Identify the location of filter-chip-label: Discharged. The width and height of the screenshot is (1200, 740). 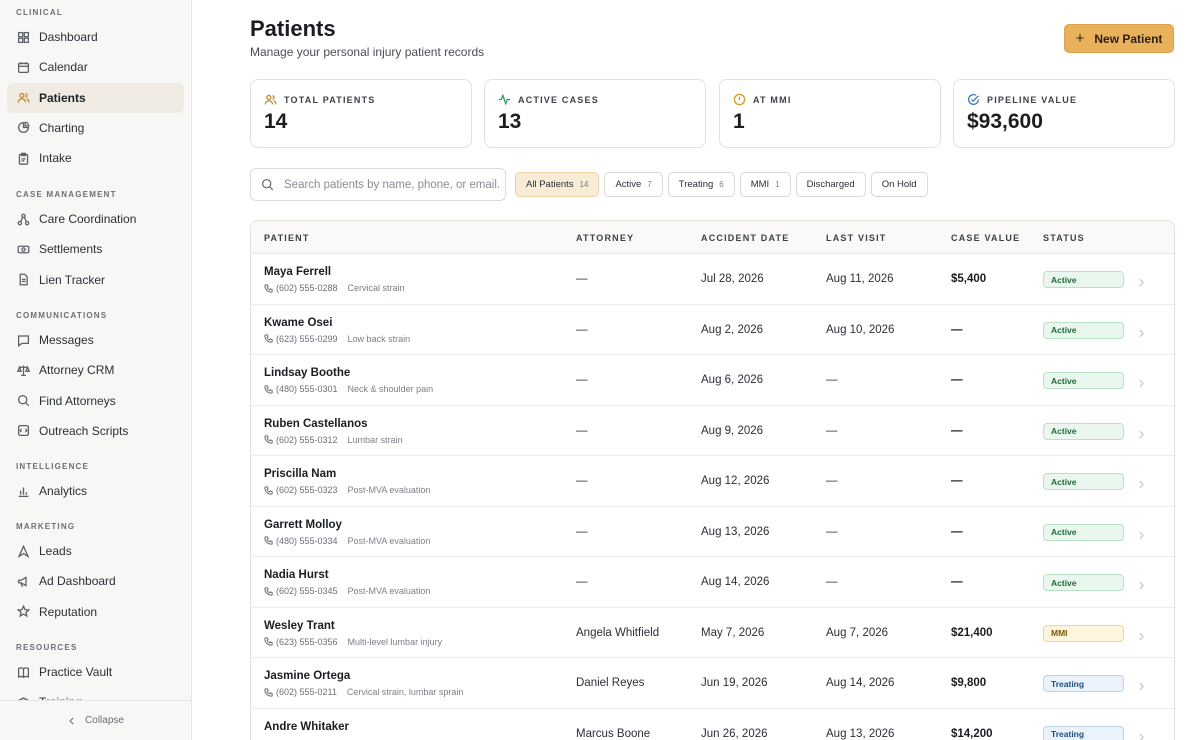
(830, 184).